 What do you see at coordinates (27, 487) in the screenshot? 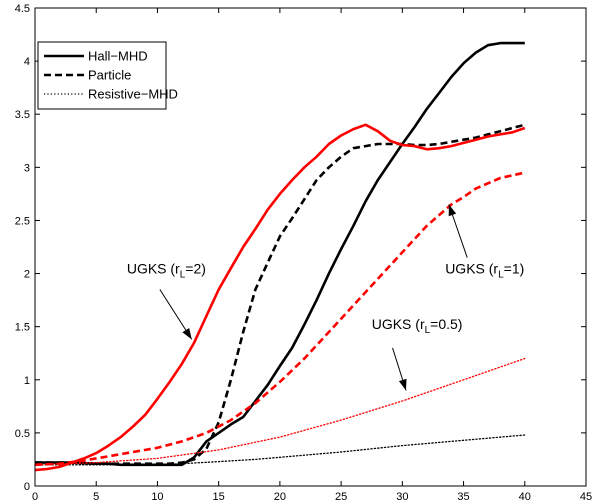
I see `y-tick-label: 0` at bounding box center [27, 487].